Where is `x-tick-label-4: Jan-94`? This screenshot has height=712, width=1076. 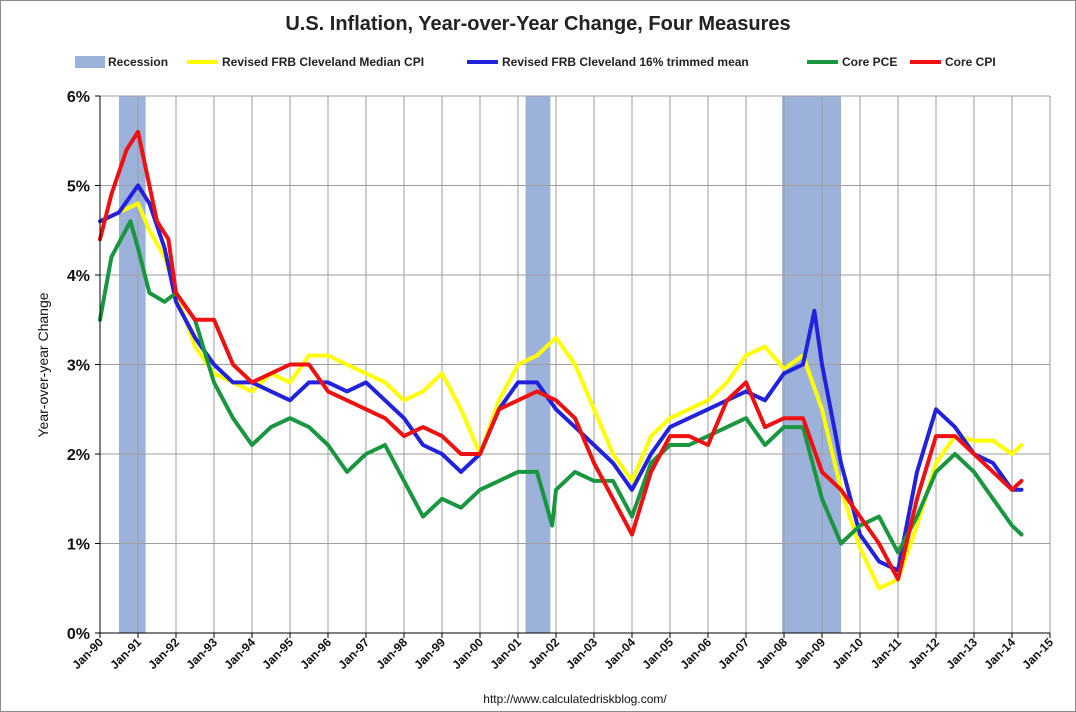 x-tick-label-4: Jan-94 is located at coordinates (239, 653).